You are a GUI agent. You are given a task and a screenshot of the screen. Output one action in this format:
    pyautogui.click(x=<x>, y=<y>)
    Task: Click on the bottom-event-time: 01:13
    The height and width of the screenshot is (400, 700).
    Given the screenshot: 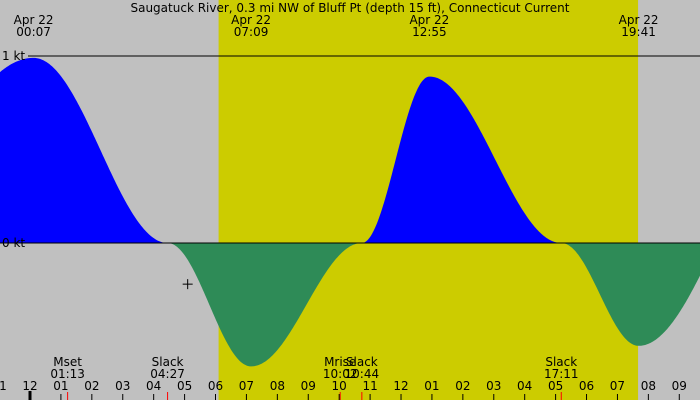 What is the action you would take?
    pyautogui.click(x=67, y=374)
    